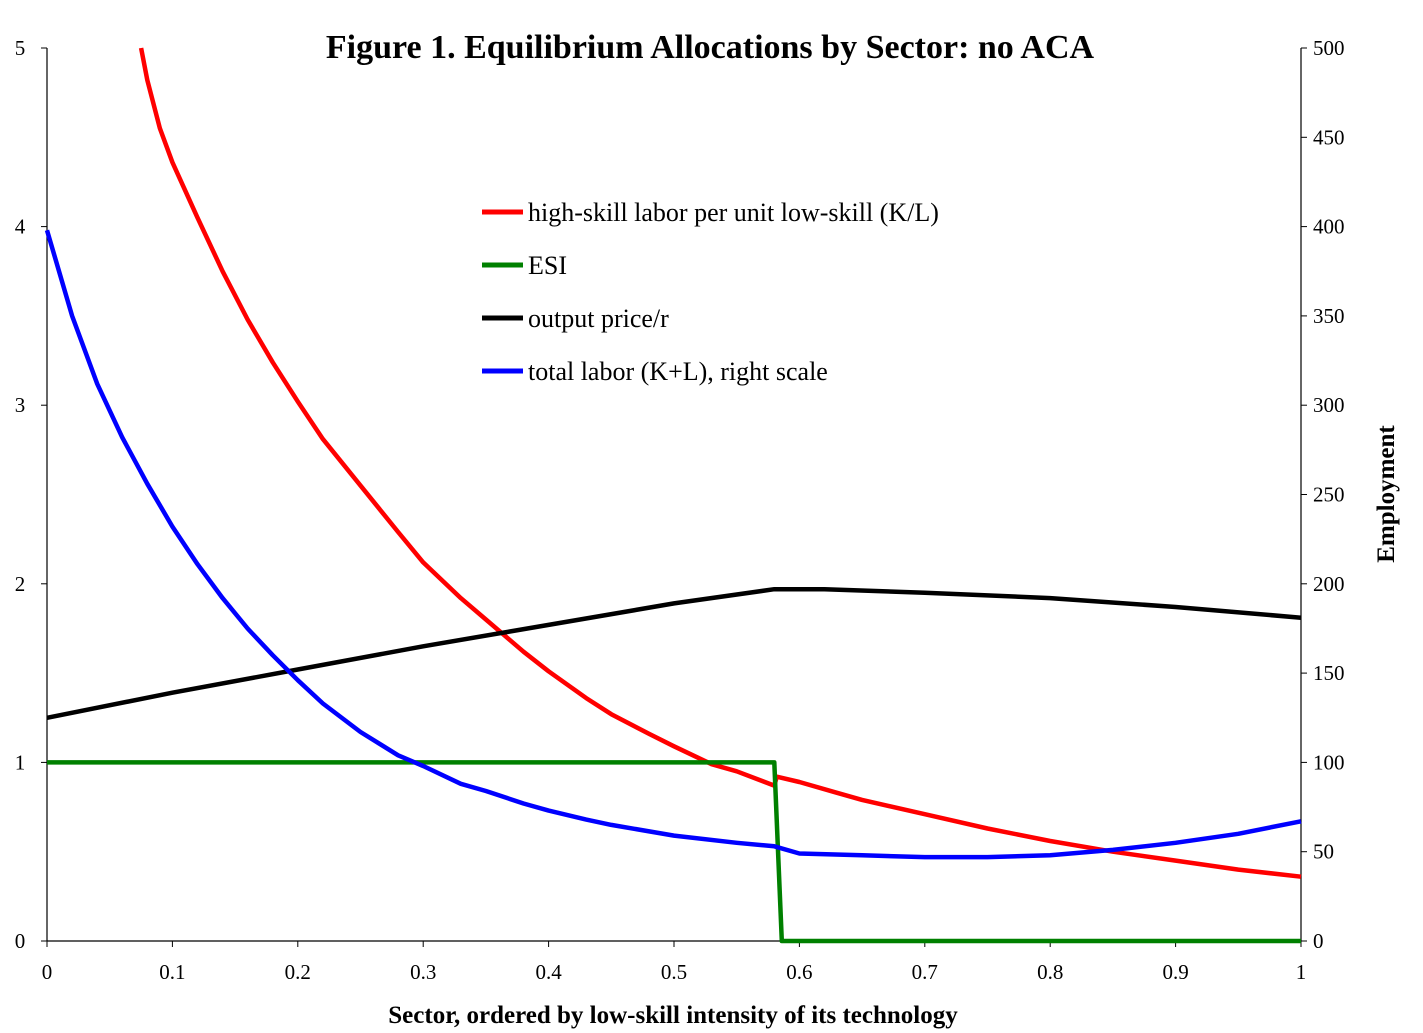  Describe the element at coordinates (1301, 972) in the screenshot. I see `x-tick-label: 1` at that location.